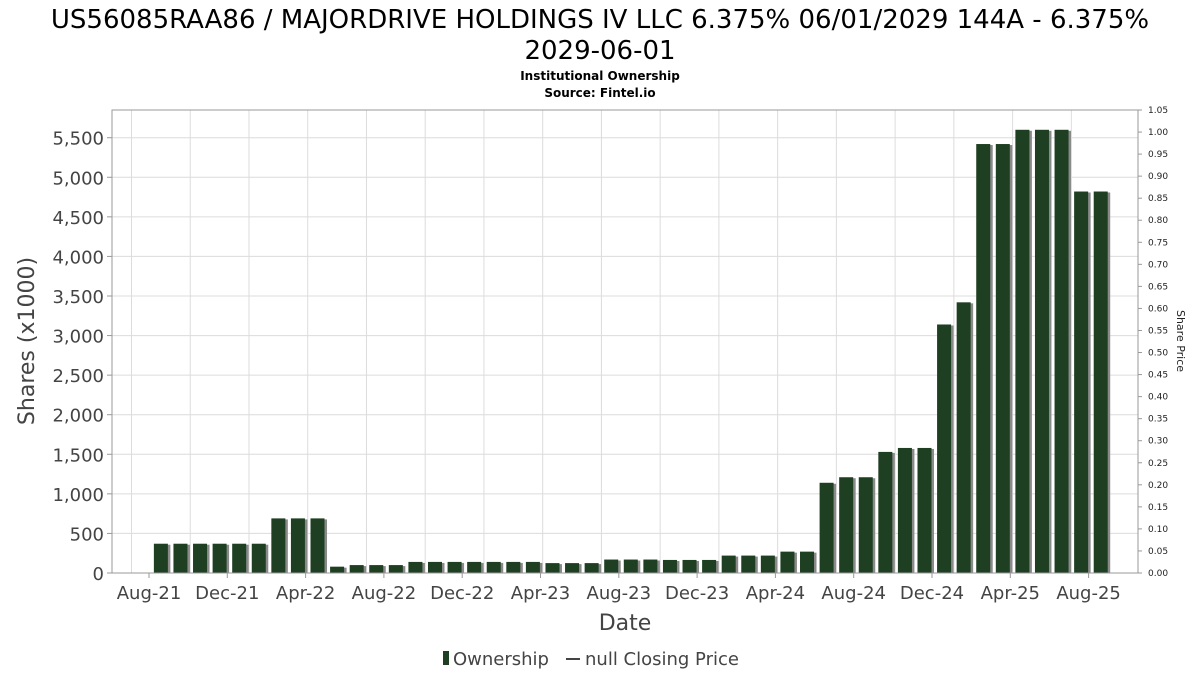 The image size is (1200, 675). What do you see at coordinates (1158, 354) in the screenshot?
I see `y-right-tick-label: 0.50` at bounding box center [1158, 354].